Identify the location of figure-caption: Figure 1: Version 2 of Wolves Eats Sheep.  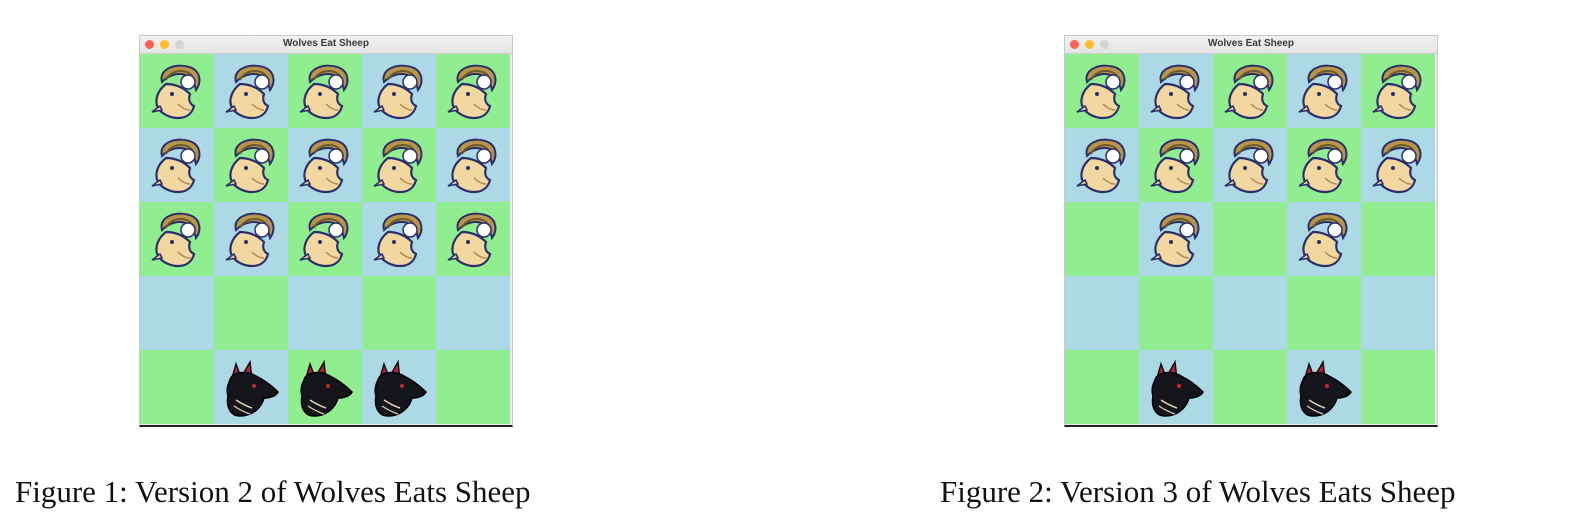
(273, 491).